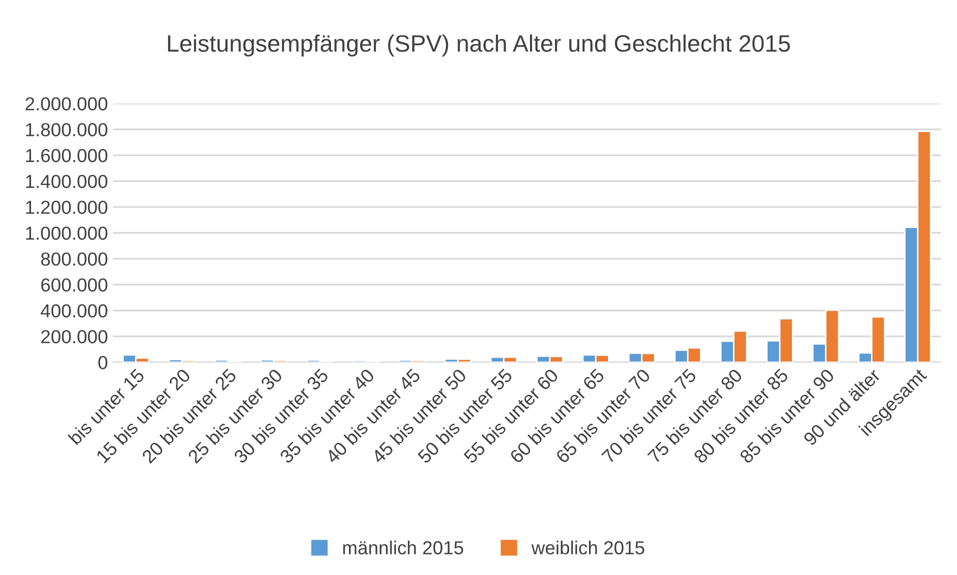 The height and width of the screenshot is (575, 957). What do you see at coordinates (74, 337) in the screenshot?
I see `y-tick-label: 200.000` at bounding box center [74, 337].